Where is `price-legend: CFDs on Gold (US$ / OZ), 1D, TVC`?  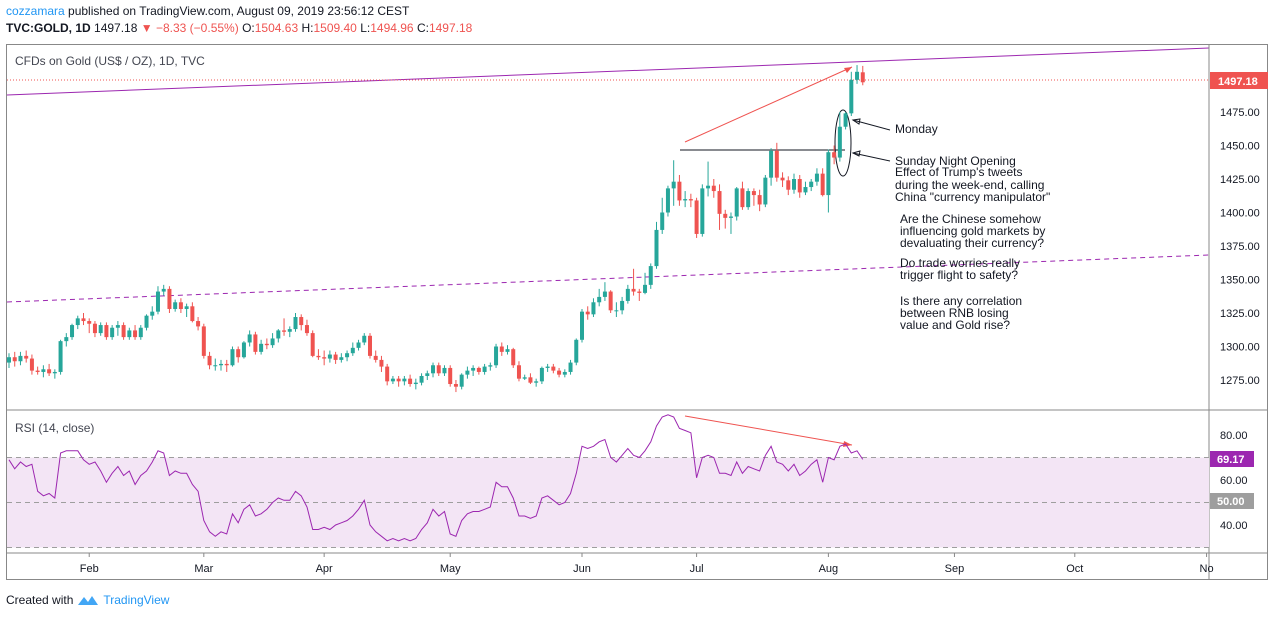 price-legend: CFDs on Gold (US$ / OZ), 1D, TVC is located at coordinates (110, 61).